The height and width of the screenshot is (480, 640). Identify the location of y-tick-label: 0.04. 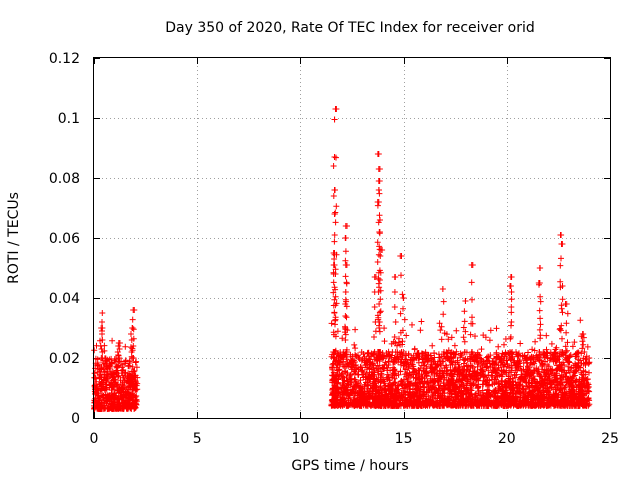
(64, 299).